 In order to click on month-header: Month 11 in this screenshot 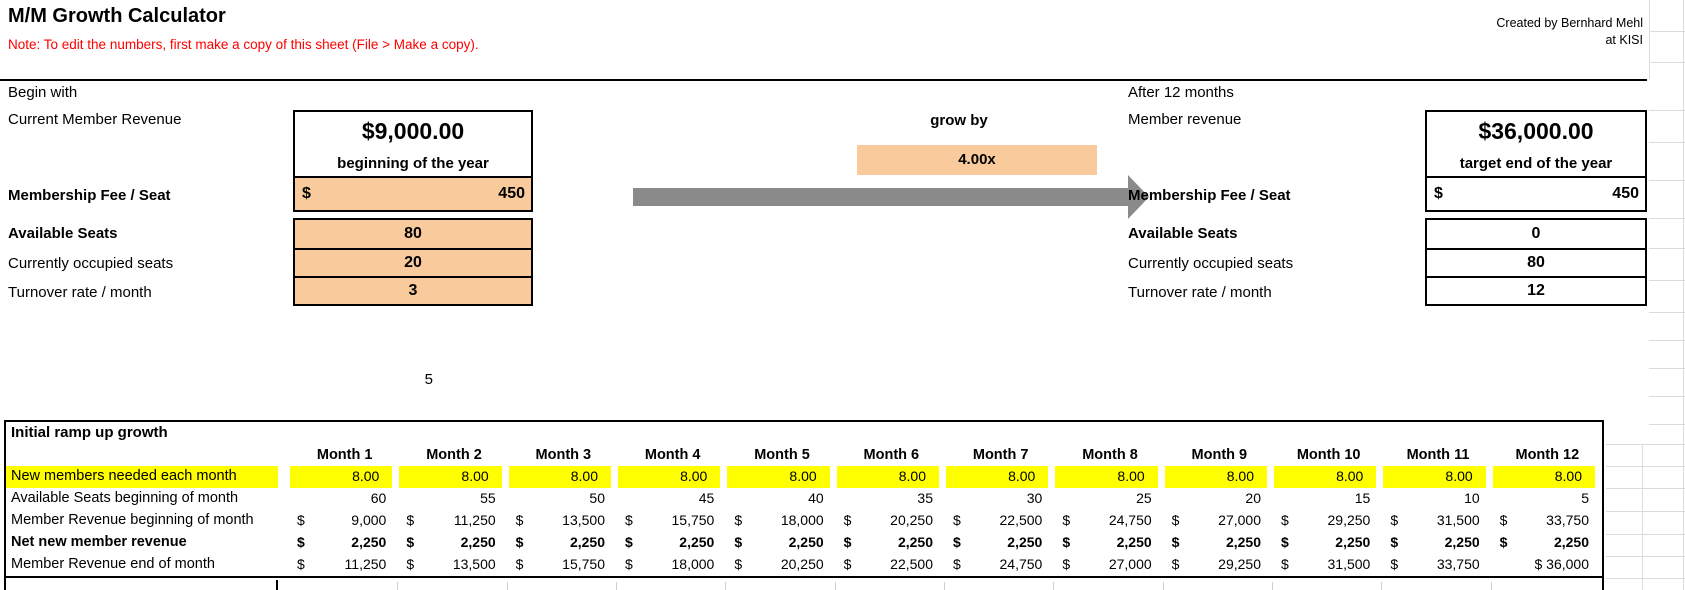, I will do `click(1438, 455)`.